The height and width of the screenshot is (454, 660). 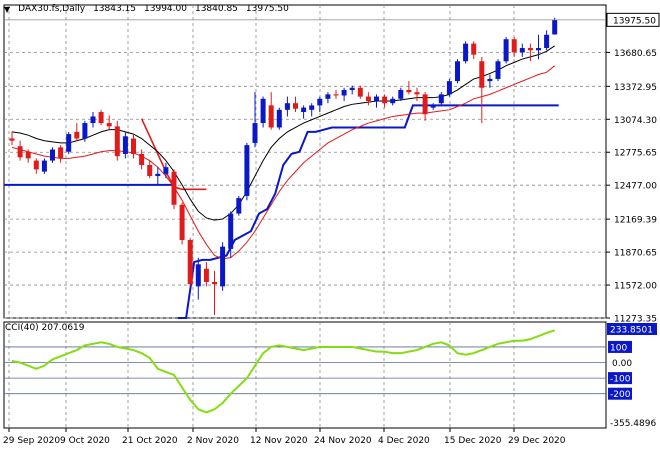 What do you see at coordinates (85, 441) in the screenshot?
I see `time-tick-label: 9 Oct 2020` at bounding box center [85, 441].